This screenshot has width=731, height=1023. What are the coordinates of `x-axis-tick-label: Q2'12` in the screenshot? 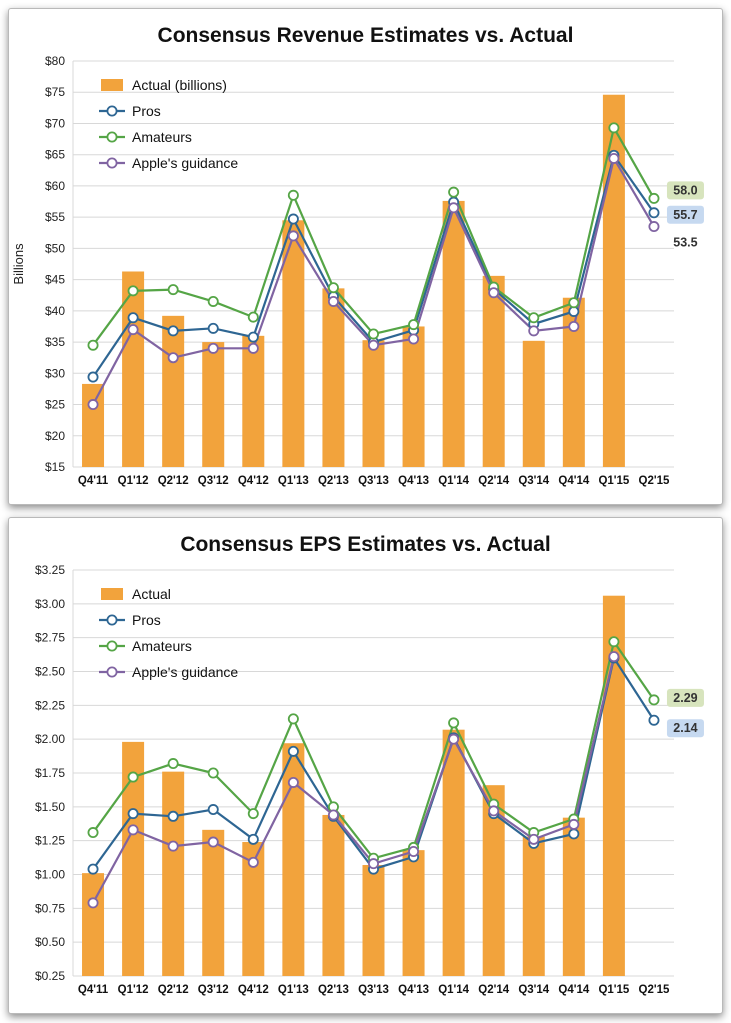 It's located at (173, 481).